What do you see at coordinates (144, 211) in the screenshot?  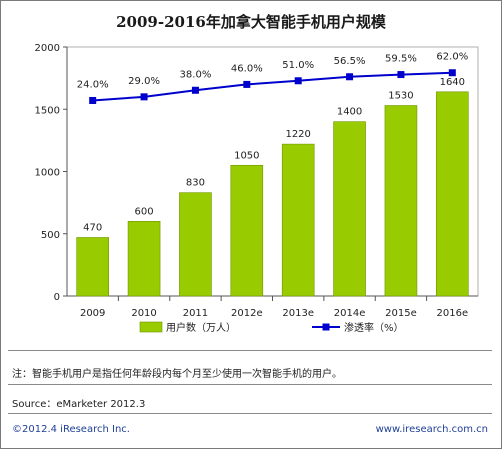 I see `bar-value-label: 600` at bounding box center [144, 211].